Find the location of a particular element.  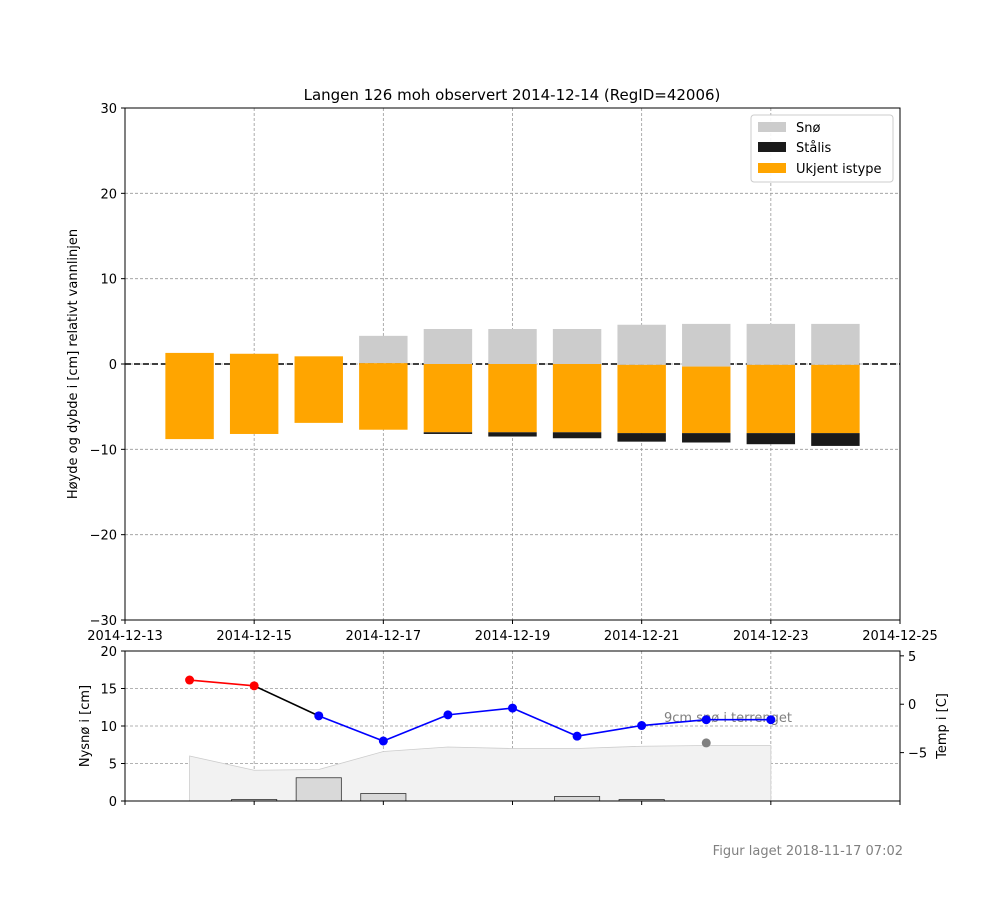

x-tick-label: 2014-12-15 is located at coordinates (254, 636).